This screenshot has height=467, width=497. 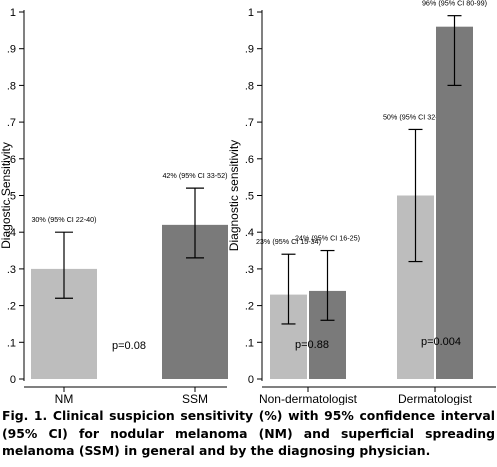 I want to click on data-label: 24% (95% CI 16-25), so click(x=327, y=238).